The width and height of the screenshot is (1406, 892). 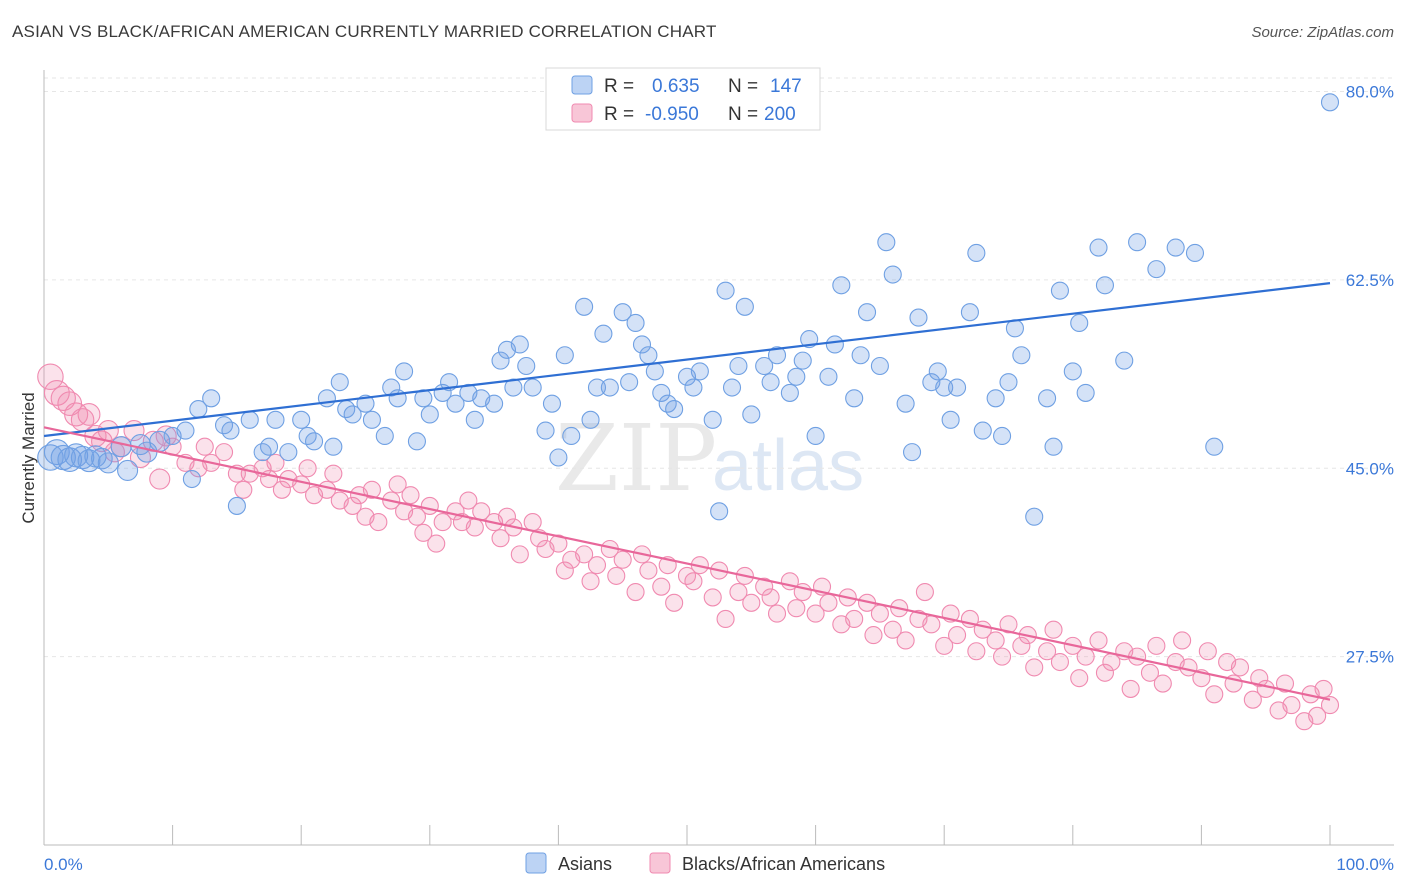 What do you see at coordinates (28, 457) in the screenshot?
I see `y-axis-title: Currently Married` at bounding box center [28, 457].